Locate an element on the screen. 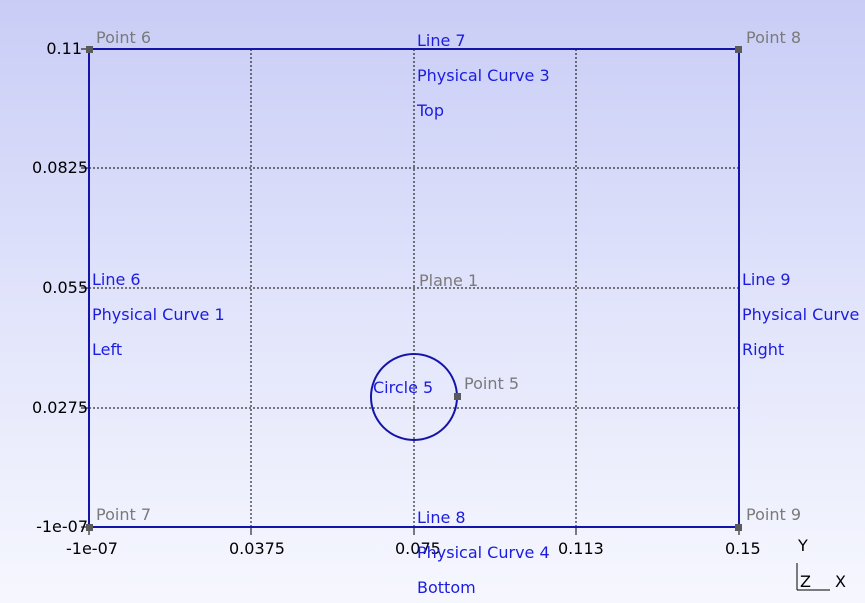  point-8-marker is located at coordinates (738, 49).